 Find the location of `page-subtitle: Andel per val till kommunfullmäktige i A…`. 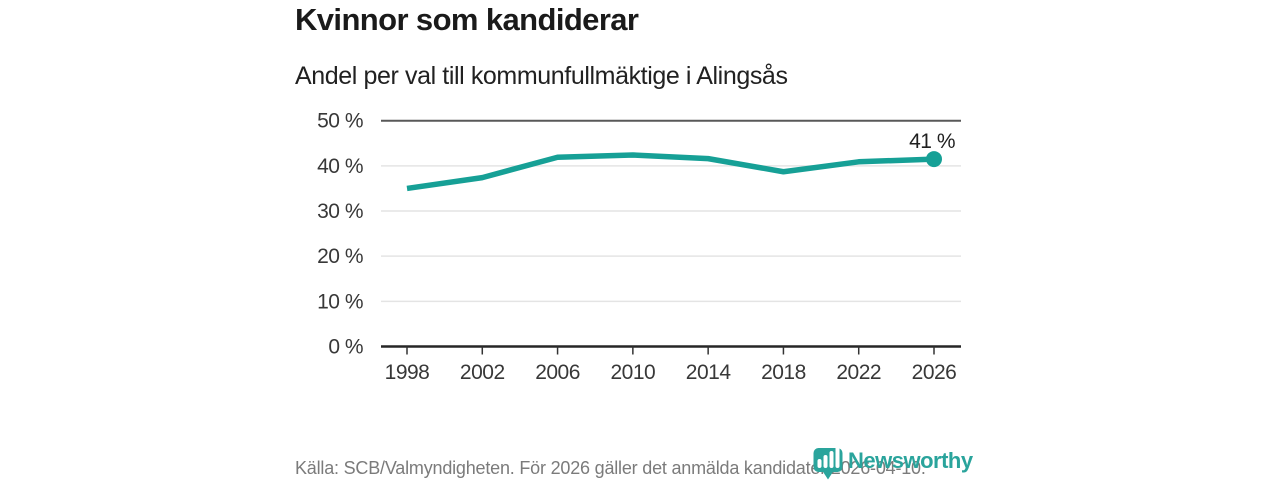

page-subtitle: Andel per val till kommunfullmäktige i A… is located at coordinates (541, 76).